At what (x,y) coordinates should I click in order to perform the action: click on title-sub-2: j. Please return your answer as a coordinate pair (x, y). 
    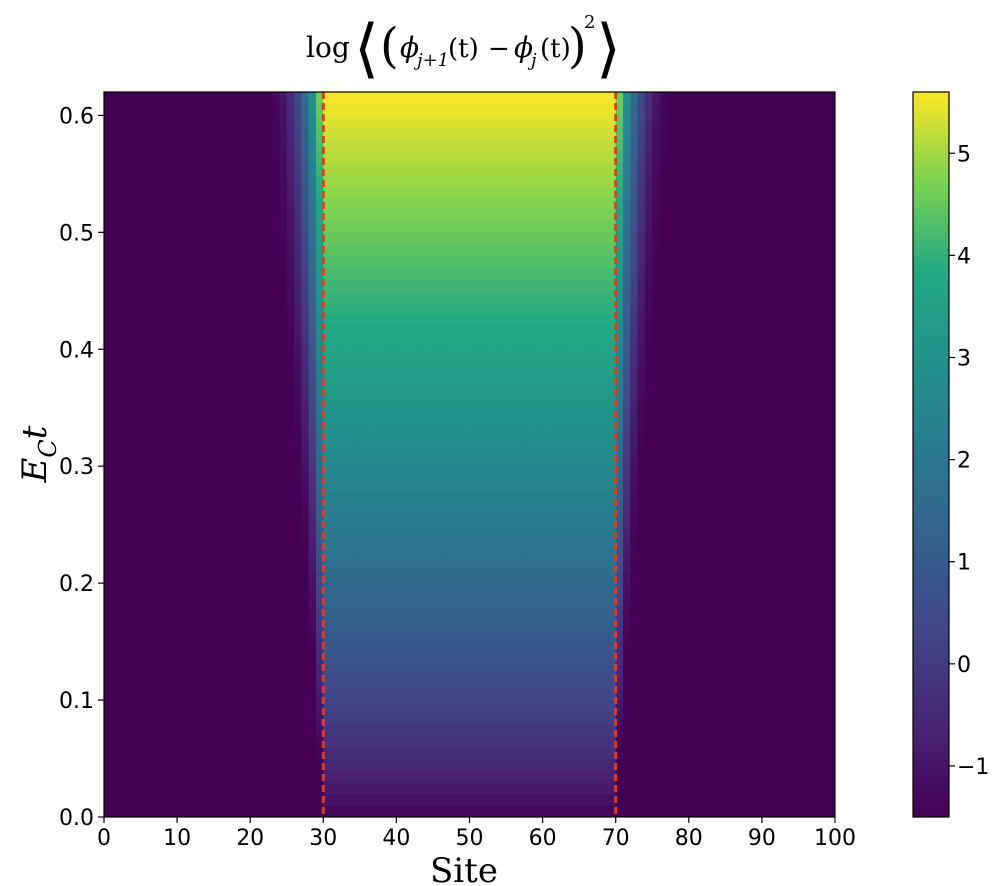
    Looking at the image, I should click on (532, 60).